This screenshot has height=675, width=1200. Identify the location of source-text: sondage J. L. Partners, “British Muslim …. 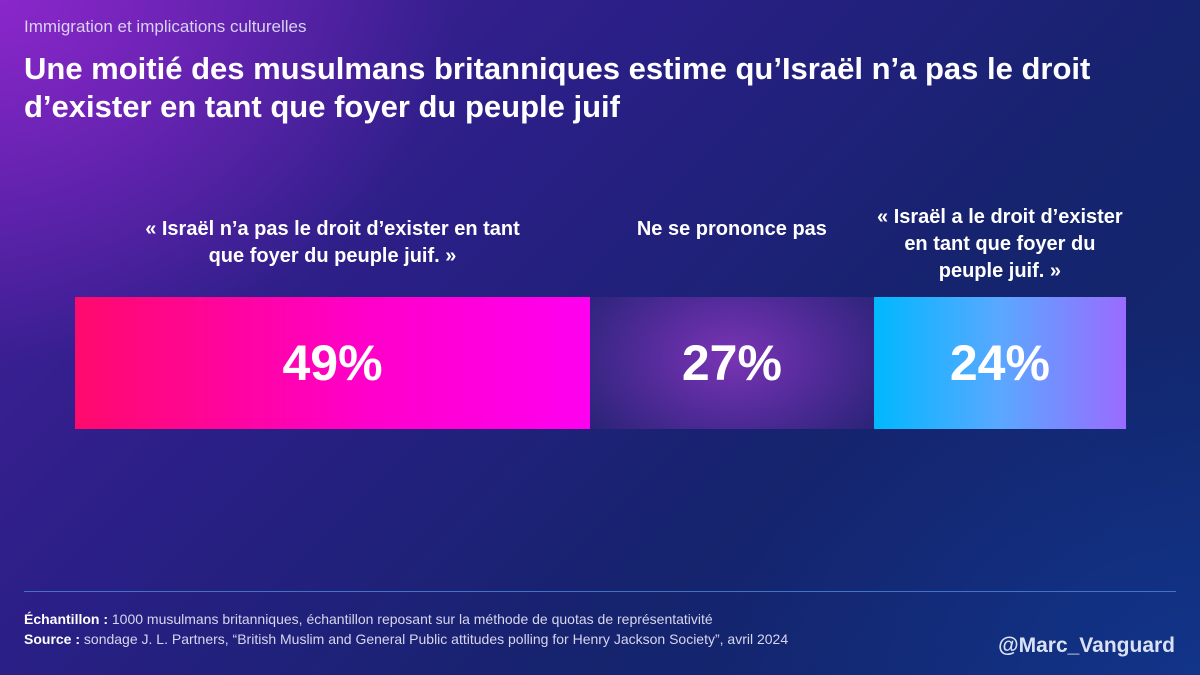
(436, 639).